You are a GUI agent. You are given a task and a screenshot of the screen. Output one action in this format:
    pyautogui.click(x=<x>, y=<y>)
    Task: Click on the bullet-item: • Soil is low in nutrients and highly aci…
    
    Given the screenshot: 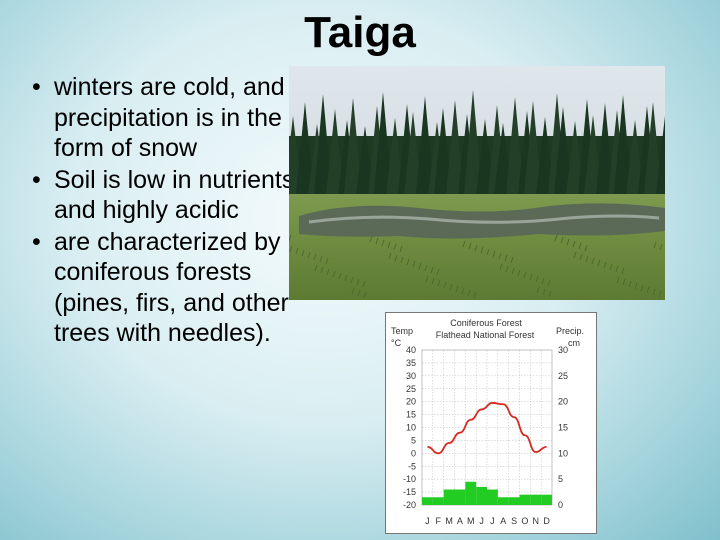 What is the action you would take?
    pyautogui.click(x=165, y=195)
    